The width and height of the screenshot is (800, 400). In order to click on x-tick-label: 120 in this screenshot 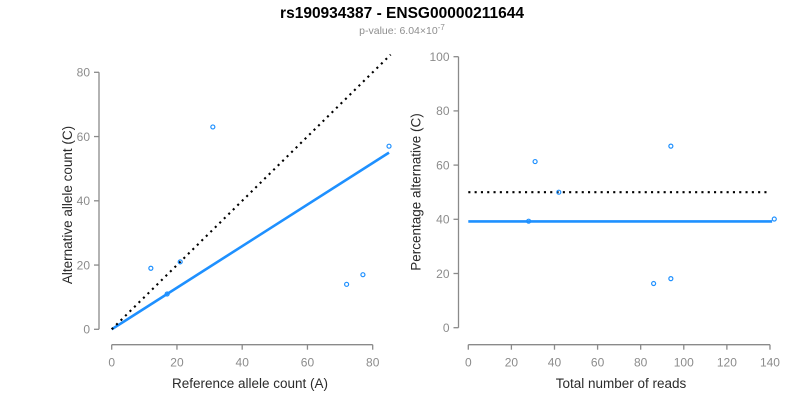, I will do `click(727, 363)`.